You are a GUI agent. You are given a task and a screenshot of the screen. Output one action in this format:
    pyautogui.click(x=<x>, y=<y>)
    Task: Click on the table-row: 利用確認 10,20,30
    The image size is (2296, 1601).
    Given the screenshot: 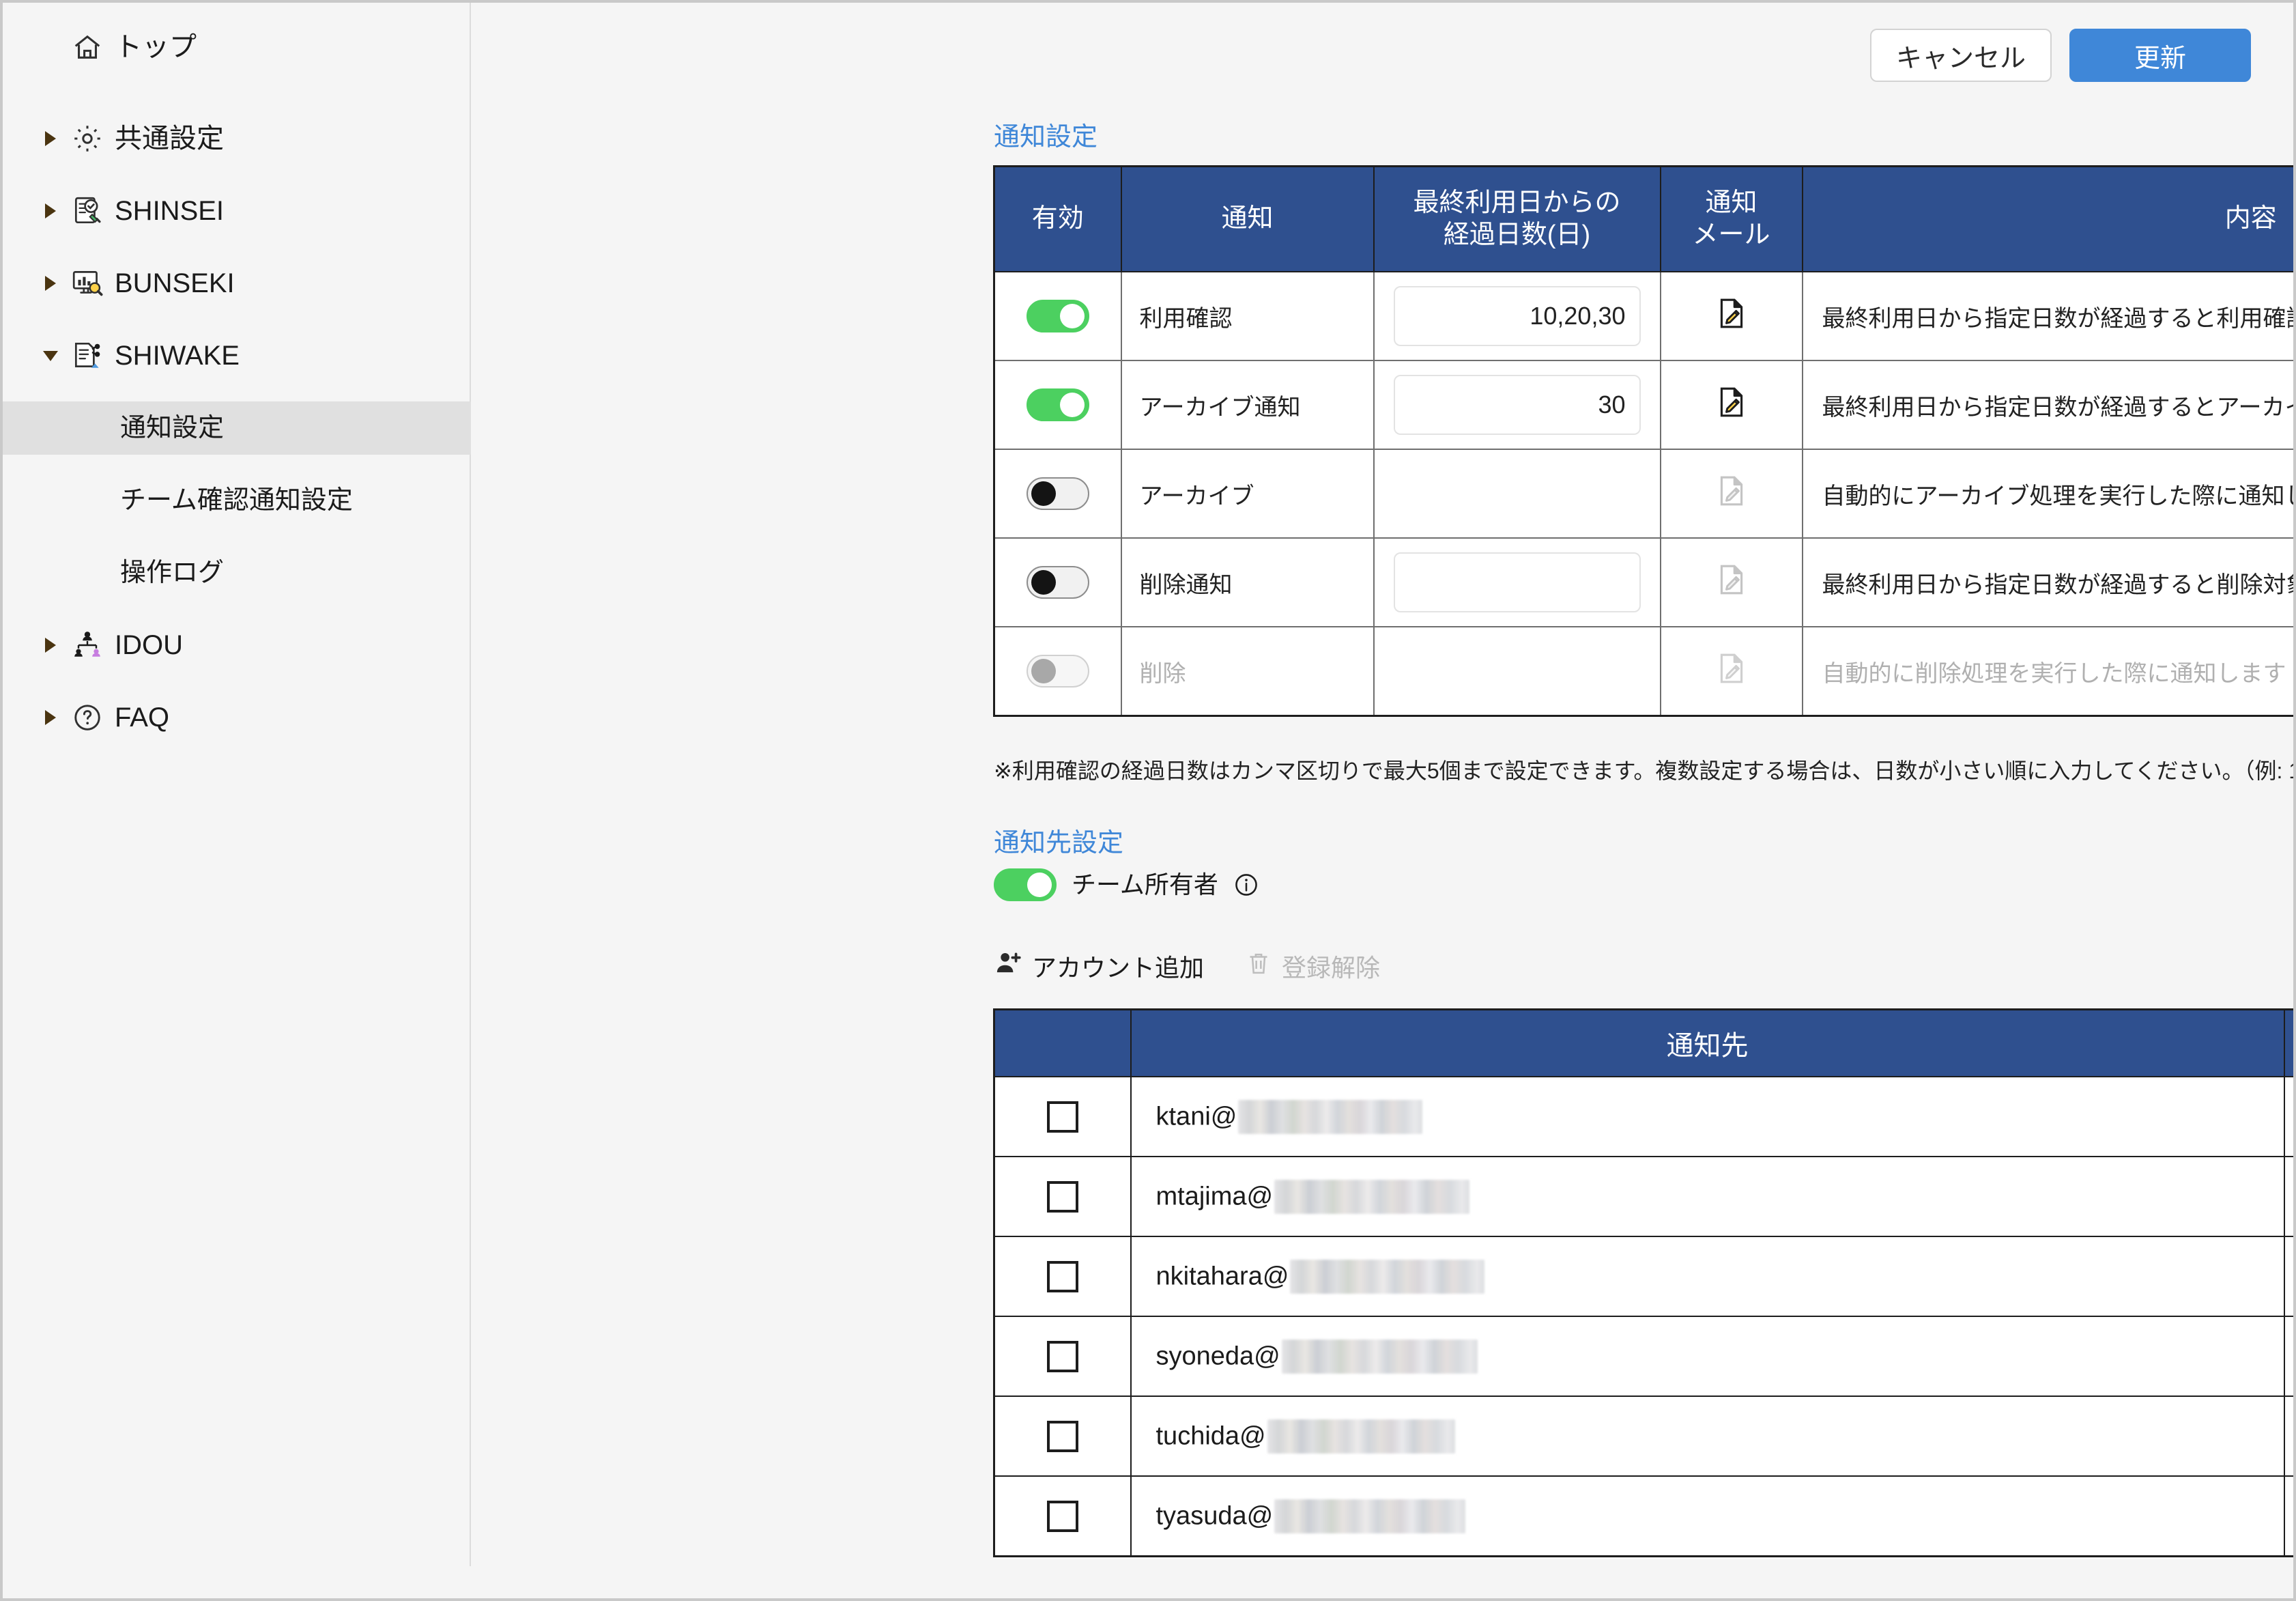 What is the action you would take?
    pyautogui.click(x=1643, y=316)
    